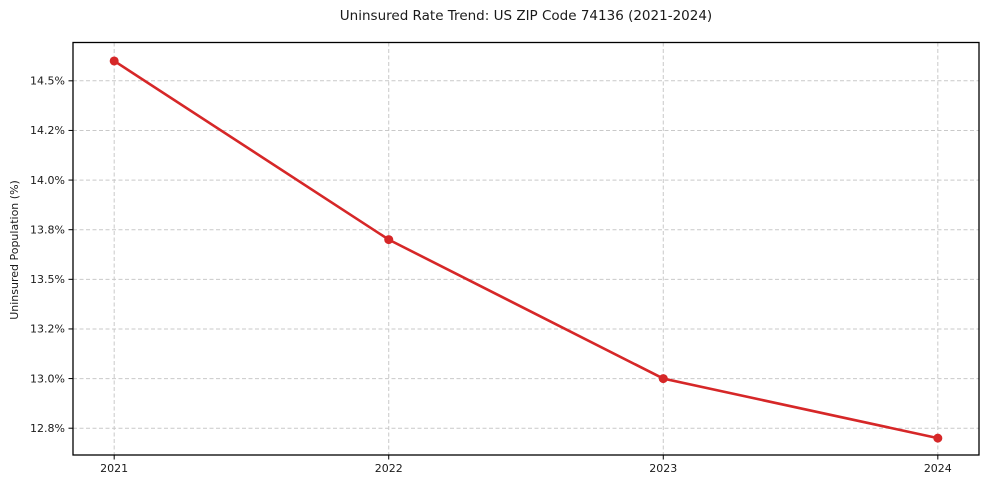  What do you see at coordinates (47, 180) in the screenshot?
I see `y-tick-label: 14.0%` at bounding box center [47, 180].